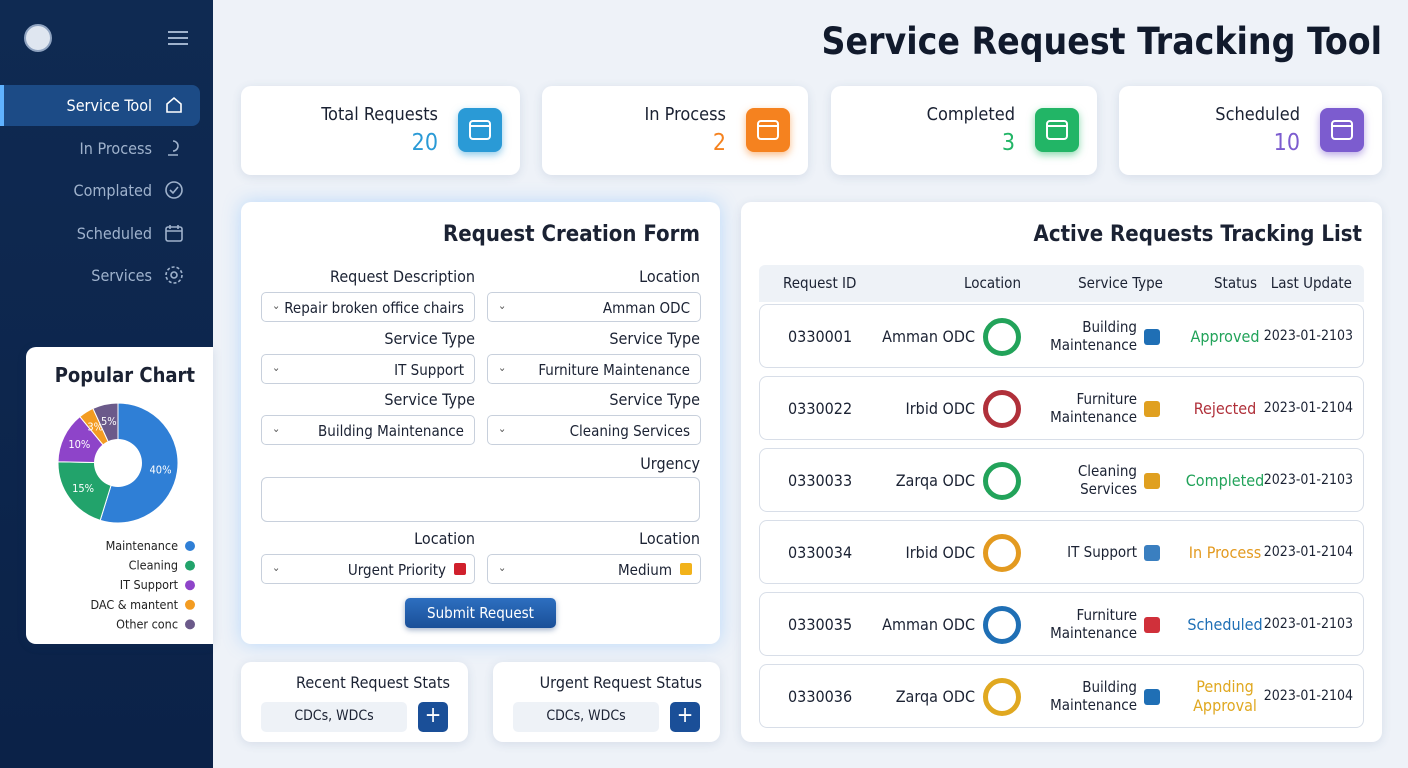 The image size is (1408, 768). Describe the element at coordinates (1308, 408) in the screenshot. I see `last-update: 2023-01-2104` at that location.